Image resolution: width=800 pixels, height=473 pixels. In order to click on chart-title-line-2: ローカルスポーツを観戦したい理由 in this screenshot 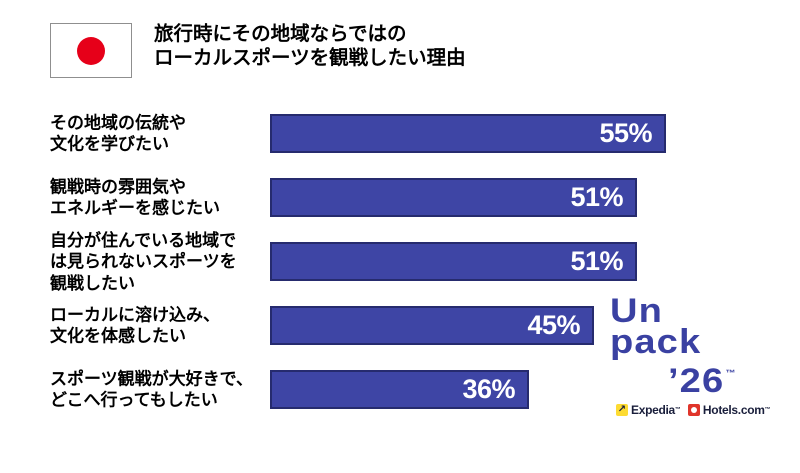, I will do `click(310, 58)`.